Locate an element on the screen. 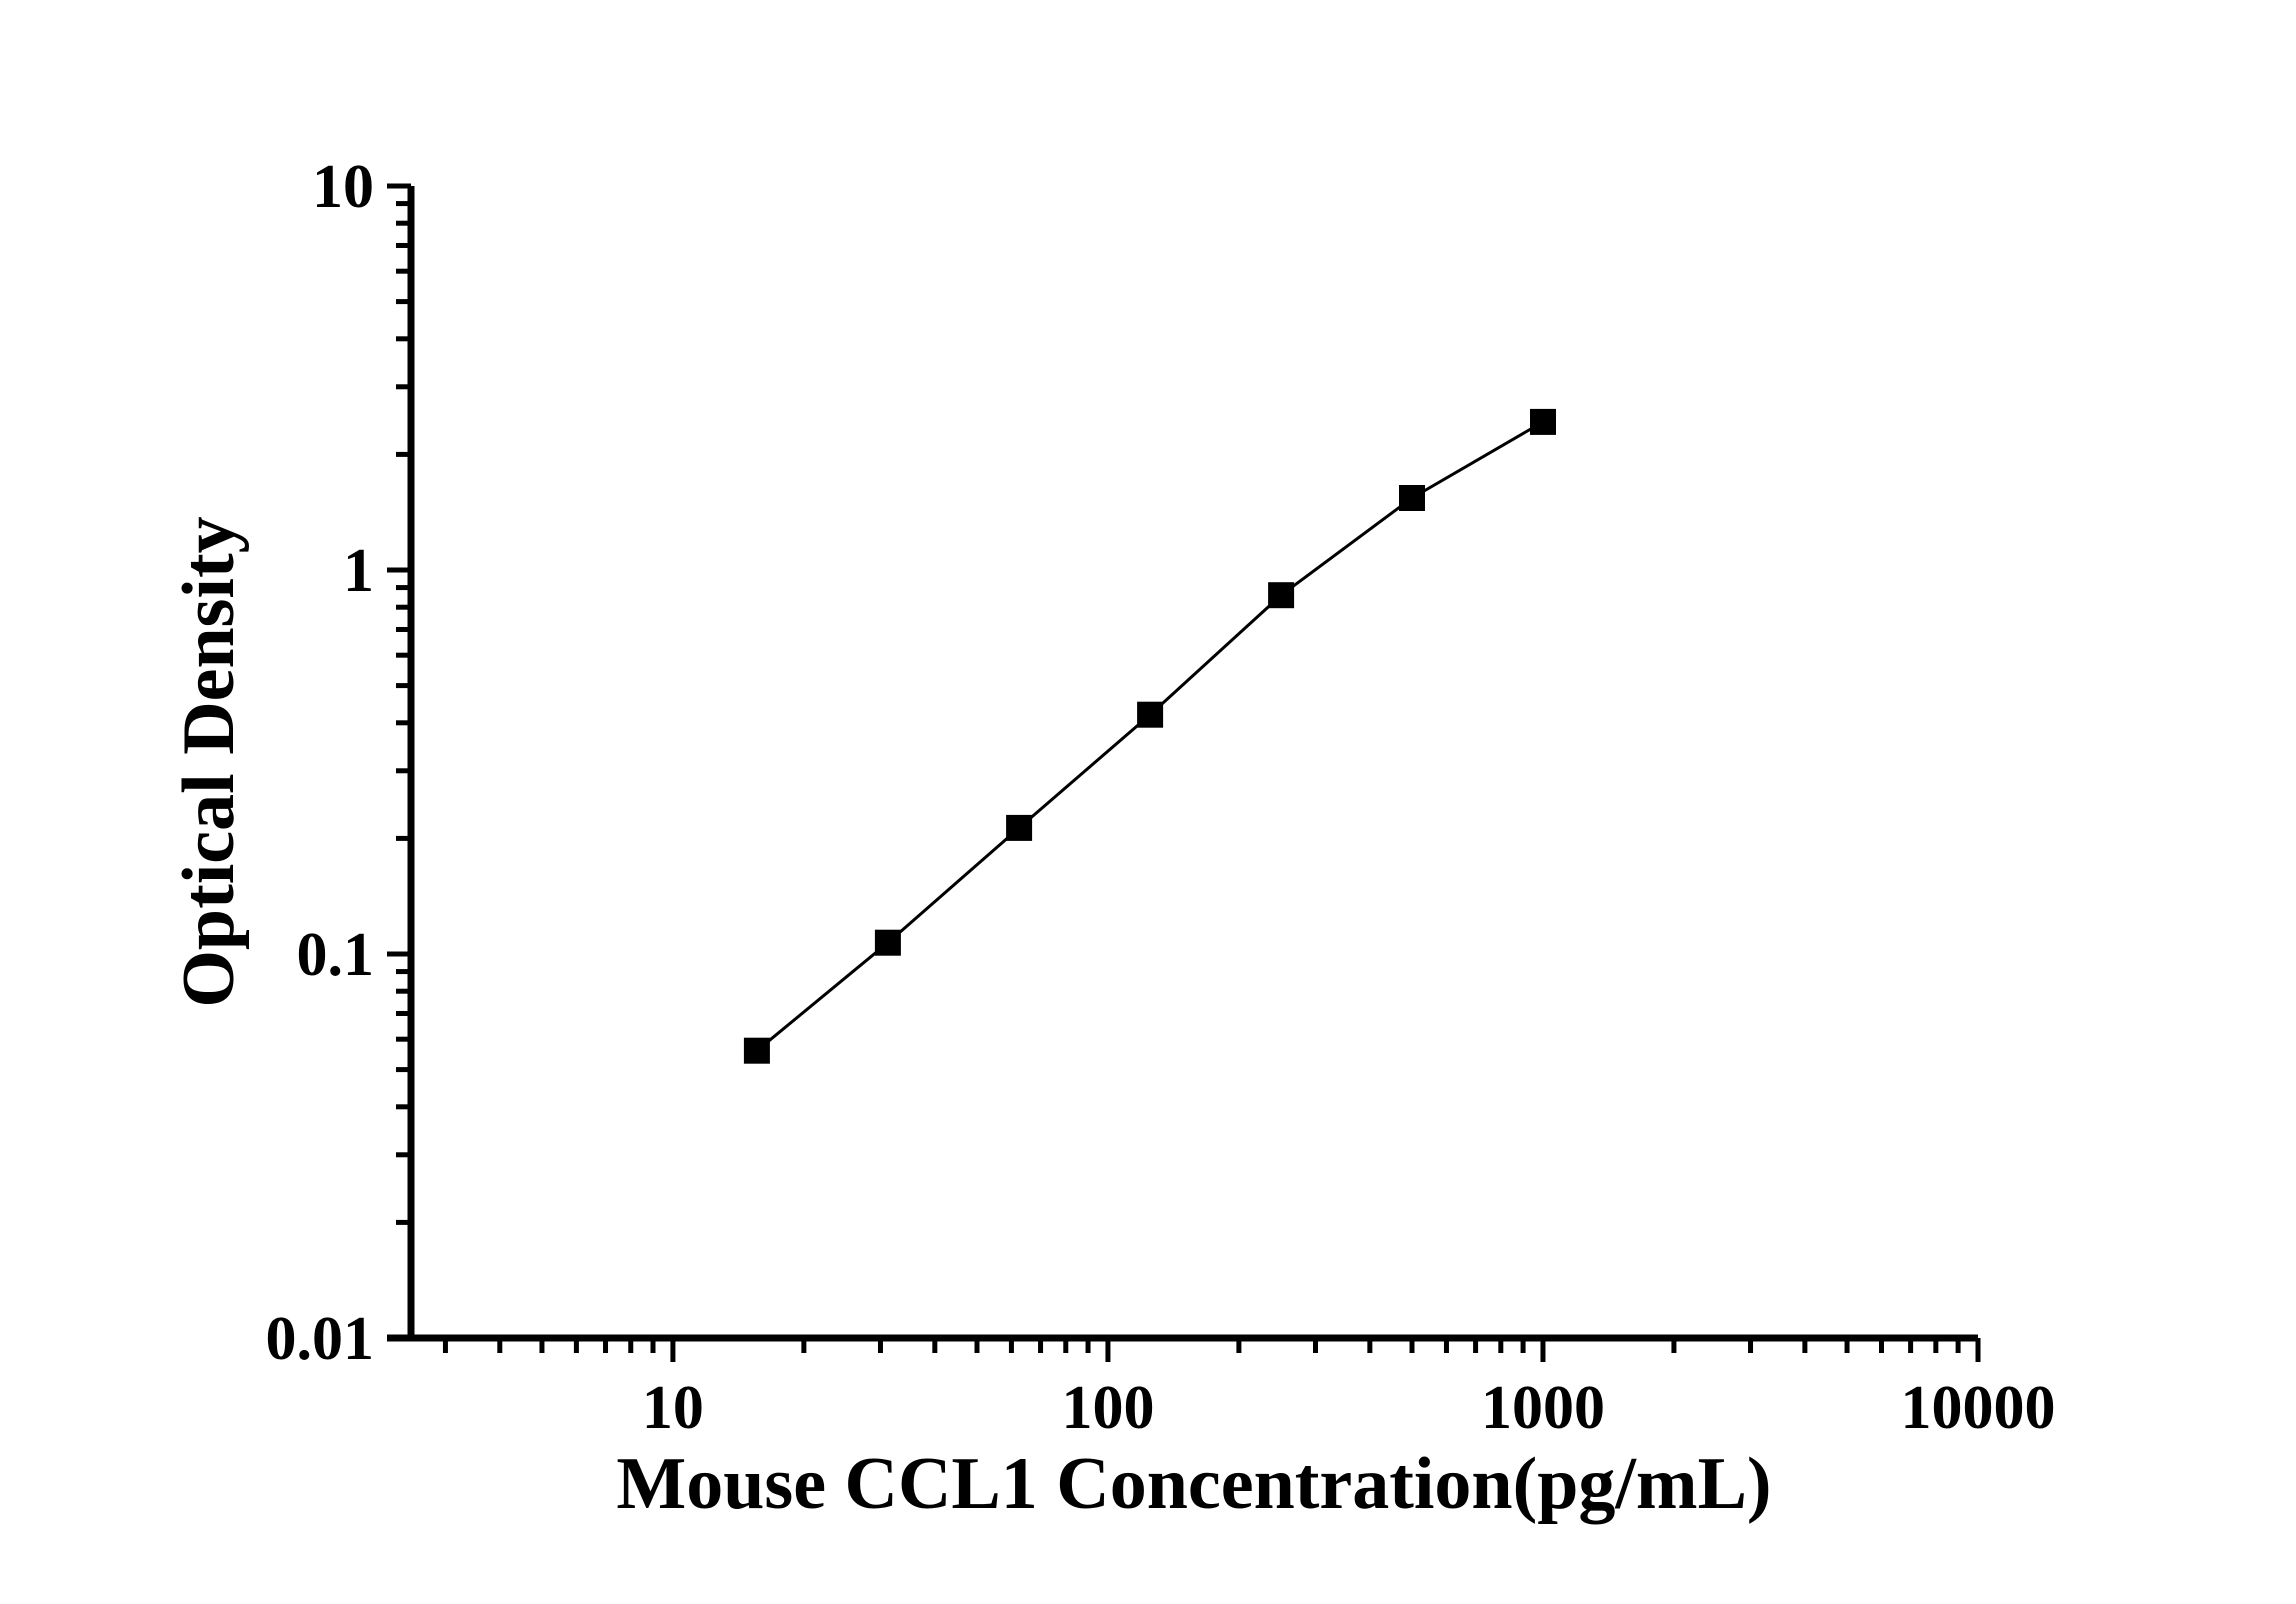 This screenshot has height=1604, width=2296. y-axis-title: Optical Density is located at coordinates (209, 761).